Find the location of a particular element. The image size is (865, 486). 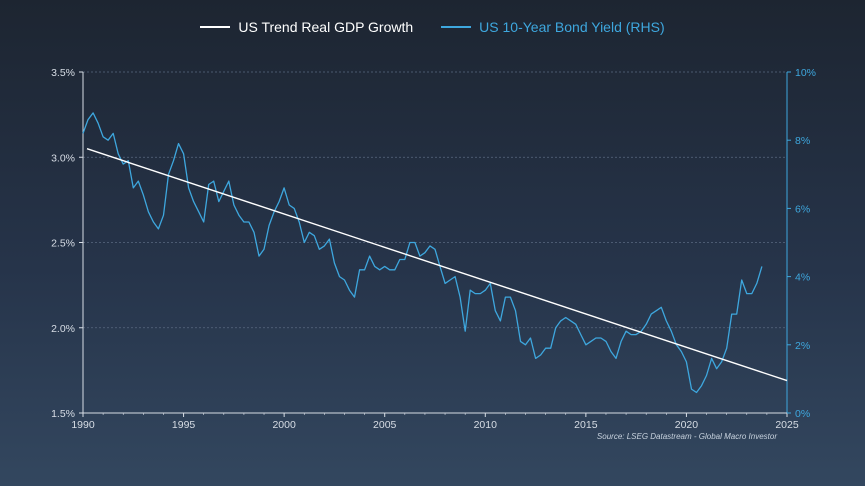

legend-label-gdp: US Trend Real GDP Growth is located at coordinates (326, 27).